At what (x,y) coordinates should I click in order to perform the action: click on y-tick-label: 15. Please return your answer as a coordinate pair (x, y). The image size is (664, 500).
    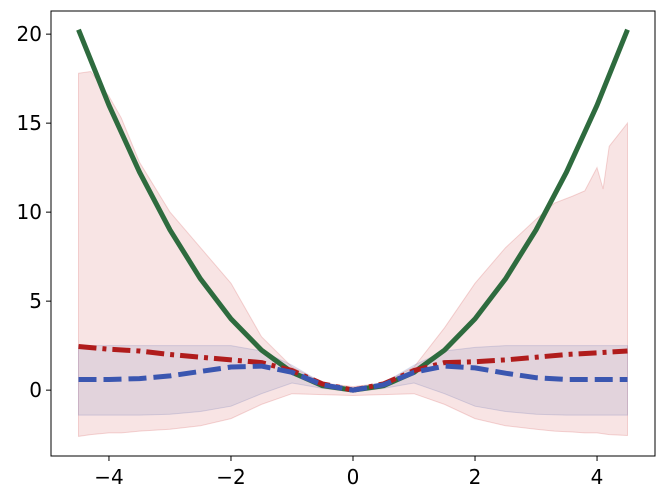
    Looking at the image, I should click on (29, 123).